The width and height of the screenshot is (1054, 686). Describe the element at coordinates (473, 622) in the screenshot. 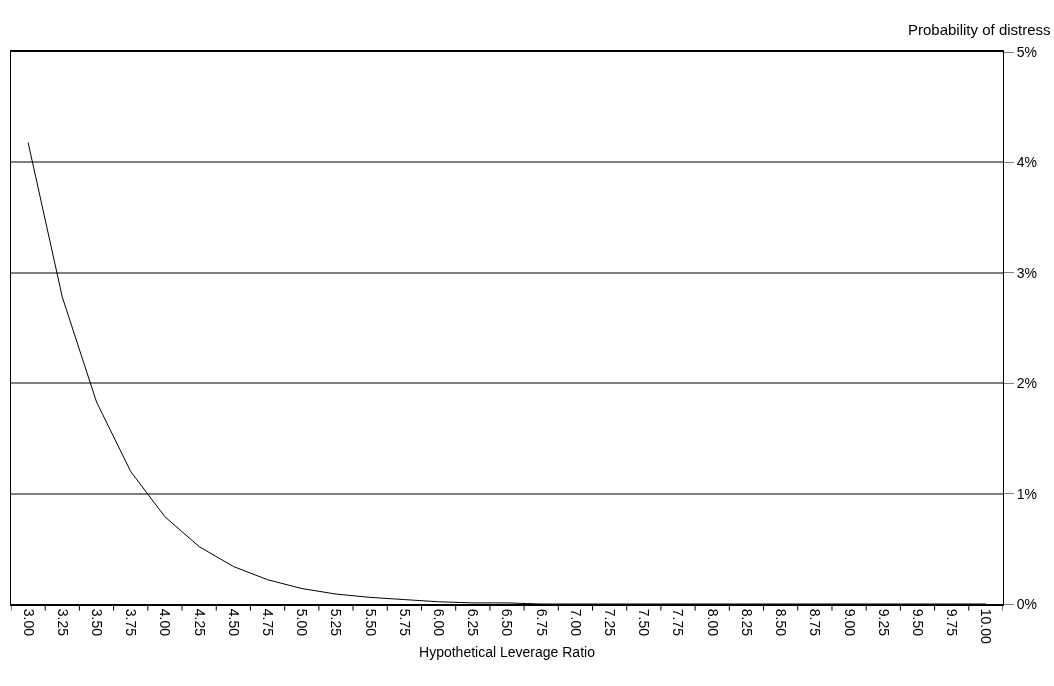

I see `x-tick-label: 6.25` at that location.